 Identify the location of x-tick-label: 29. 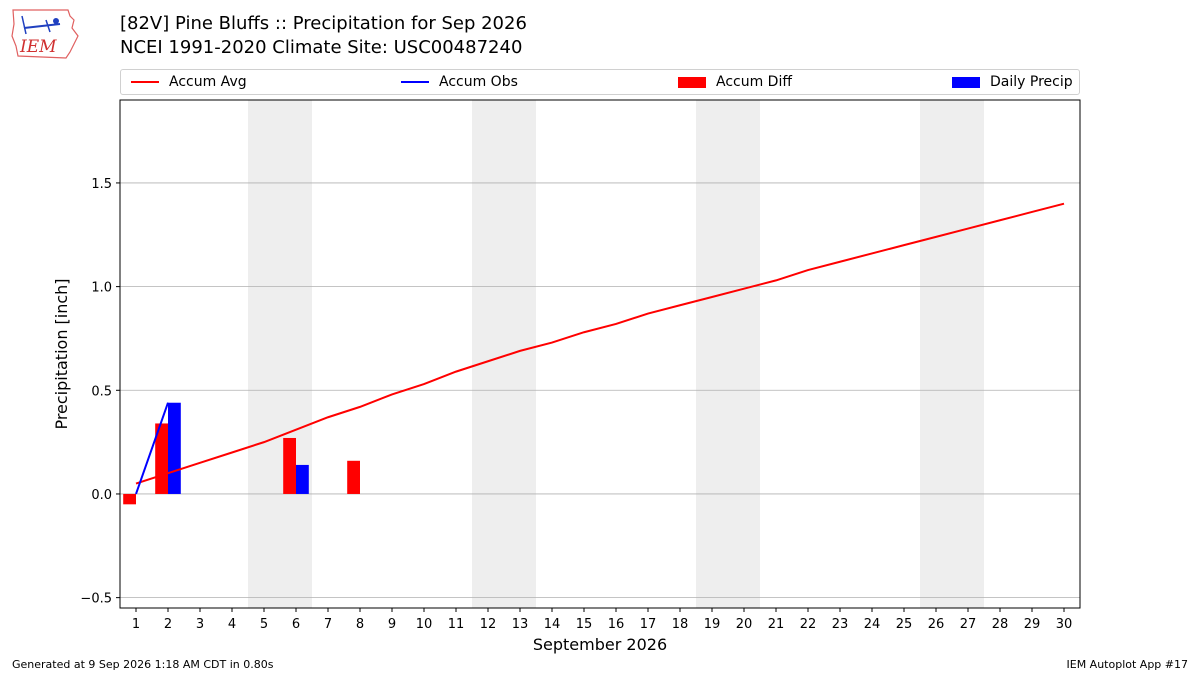
(1032, 624).